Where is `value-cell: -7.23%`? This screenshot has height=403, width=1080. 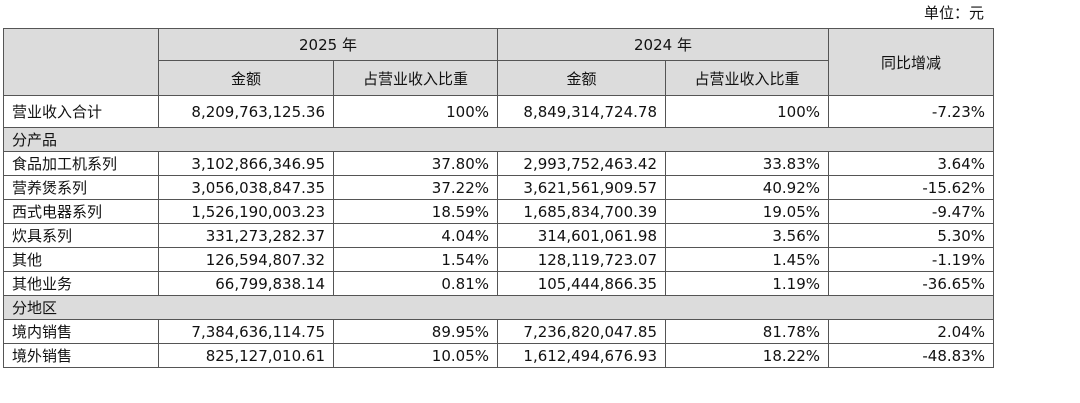 value-cell: -7.23% is located at coordinates (911, 111).